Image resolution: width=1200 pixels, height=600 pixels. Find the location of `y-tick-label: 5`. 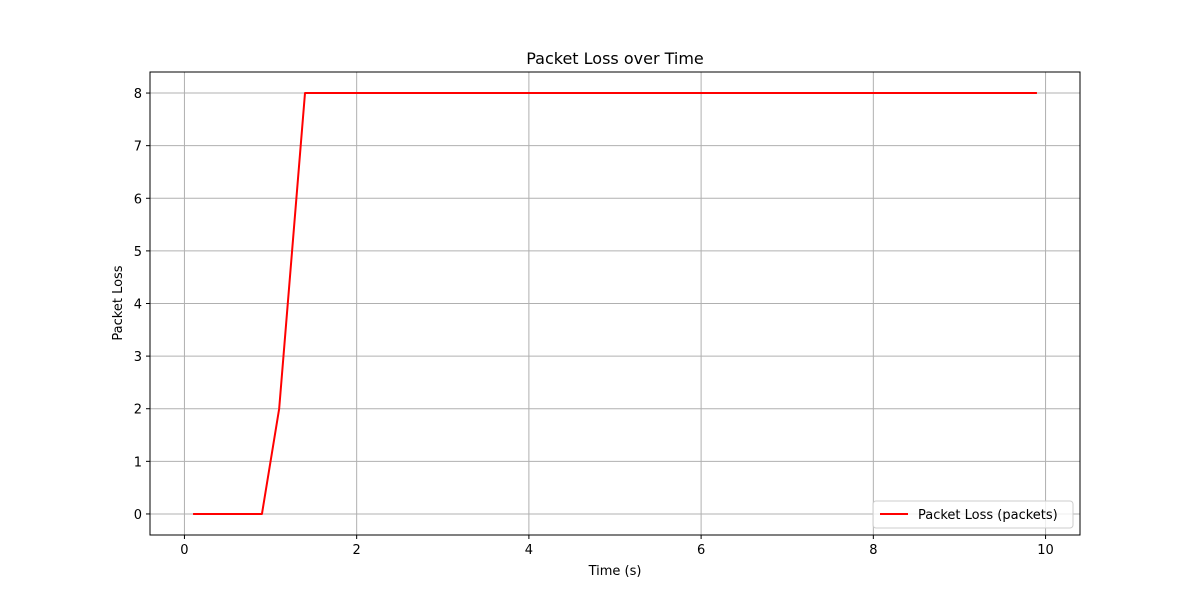

y-tick-label: 5 is located at coordinates (138, 252).